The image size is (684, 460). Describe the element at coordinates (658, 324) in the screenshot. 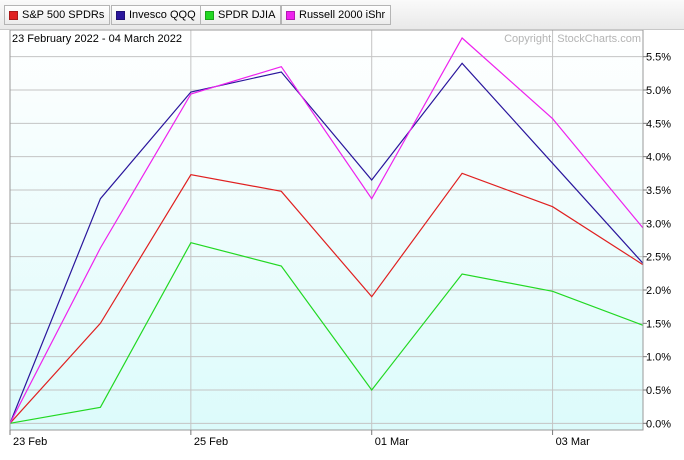

I see `y-tick-label: 1.5%` at that location.